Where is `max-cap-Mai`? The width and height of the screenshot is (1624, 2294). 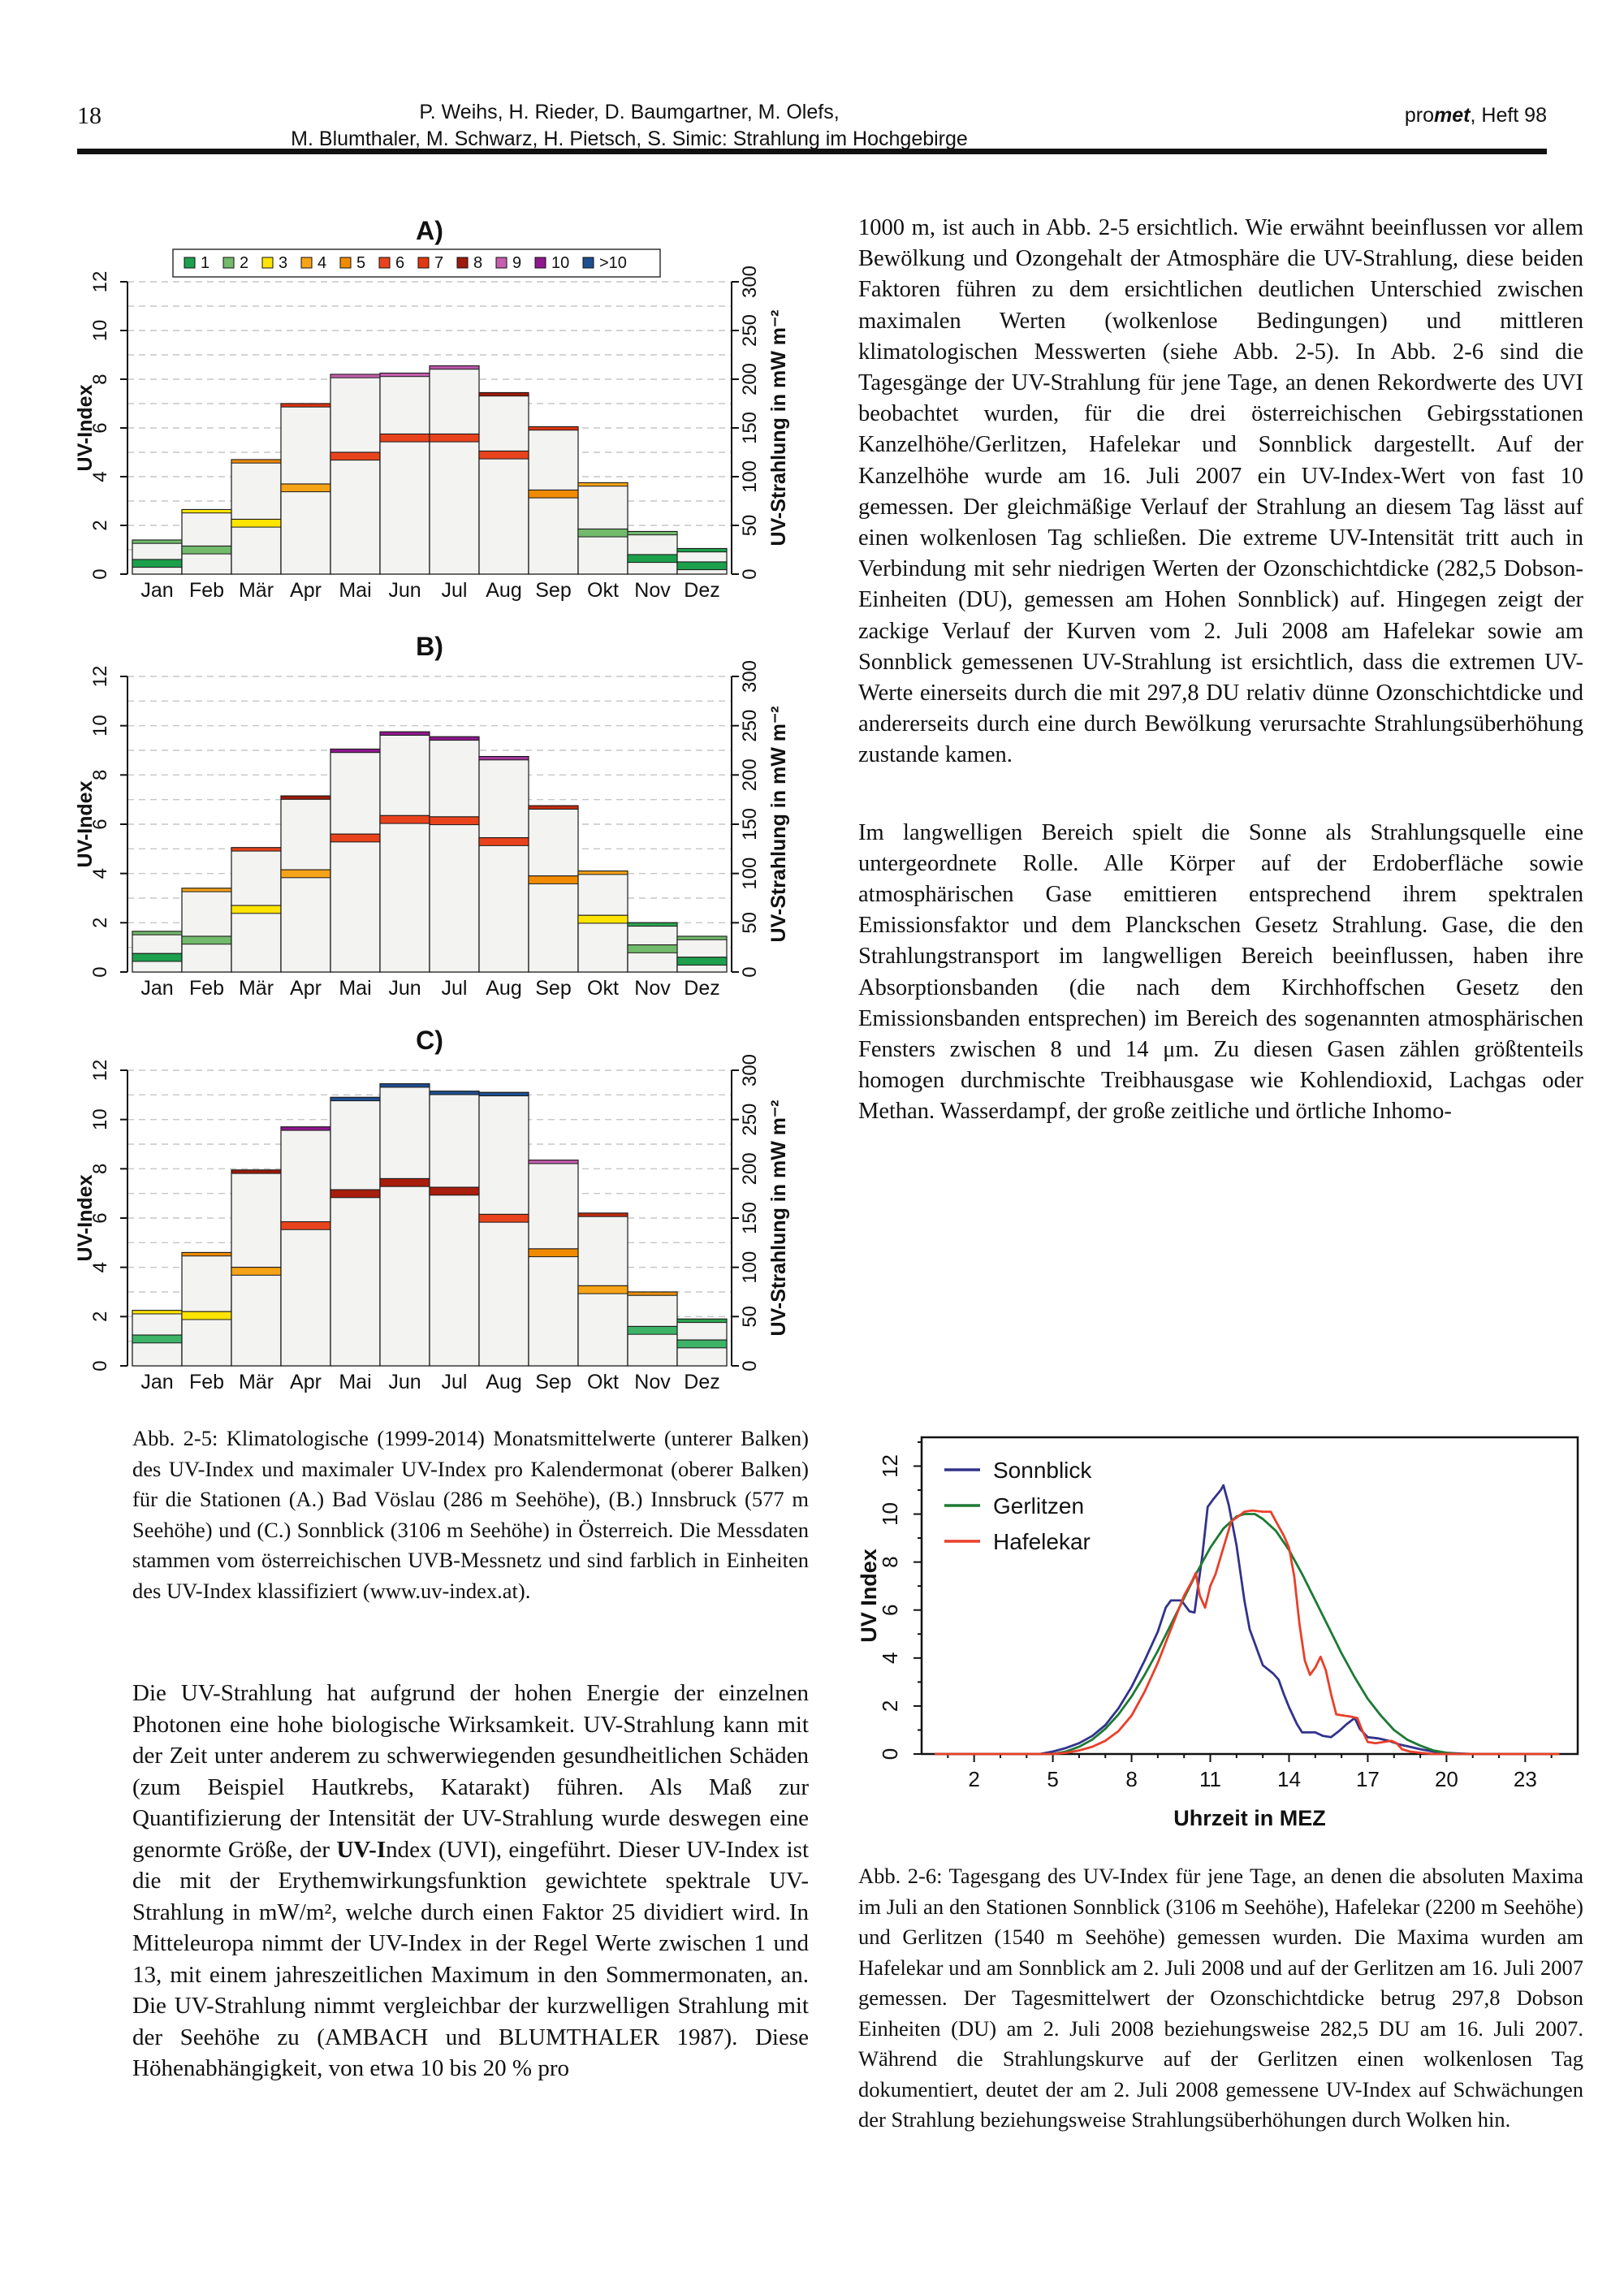 max-cap-Mai is located at coordinates (356, 376).